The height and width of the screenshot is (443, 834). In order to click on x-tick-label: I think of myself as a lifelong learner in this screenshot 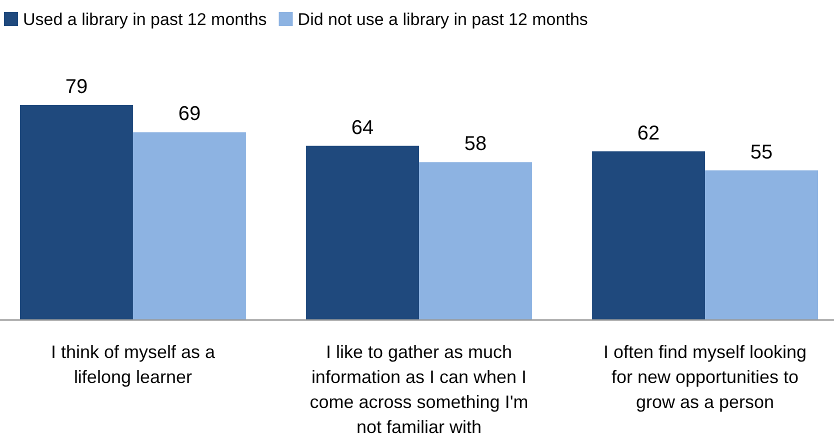, I will do `click(133, 364)`.